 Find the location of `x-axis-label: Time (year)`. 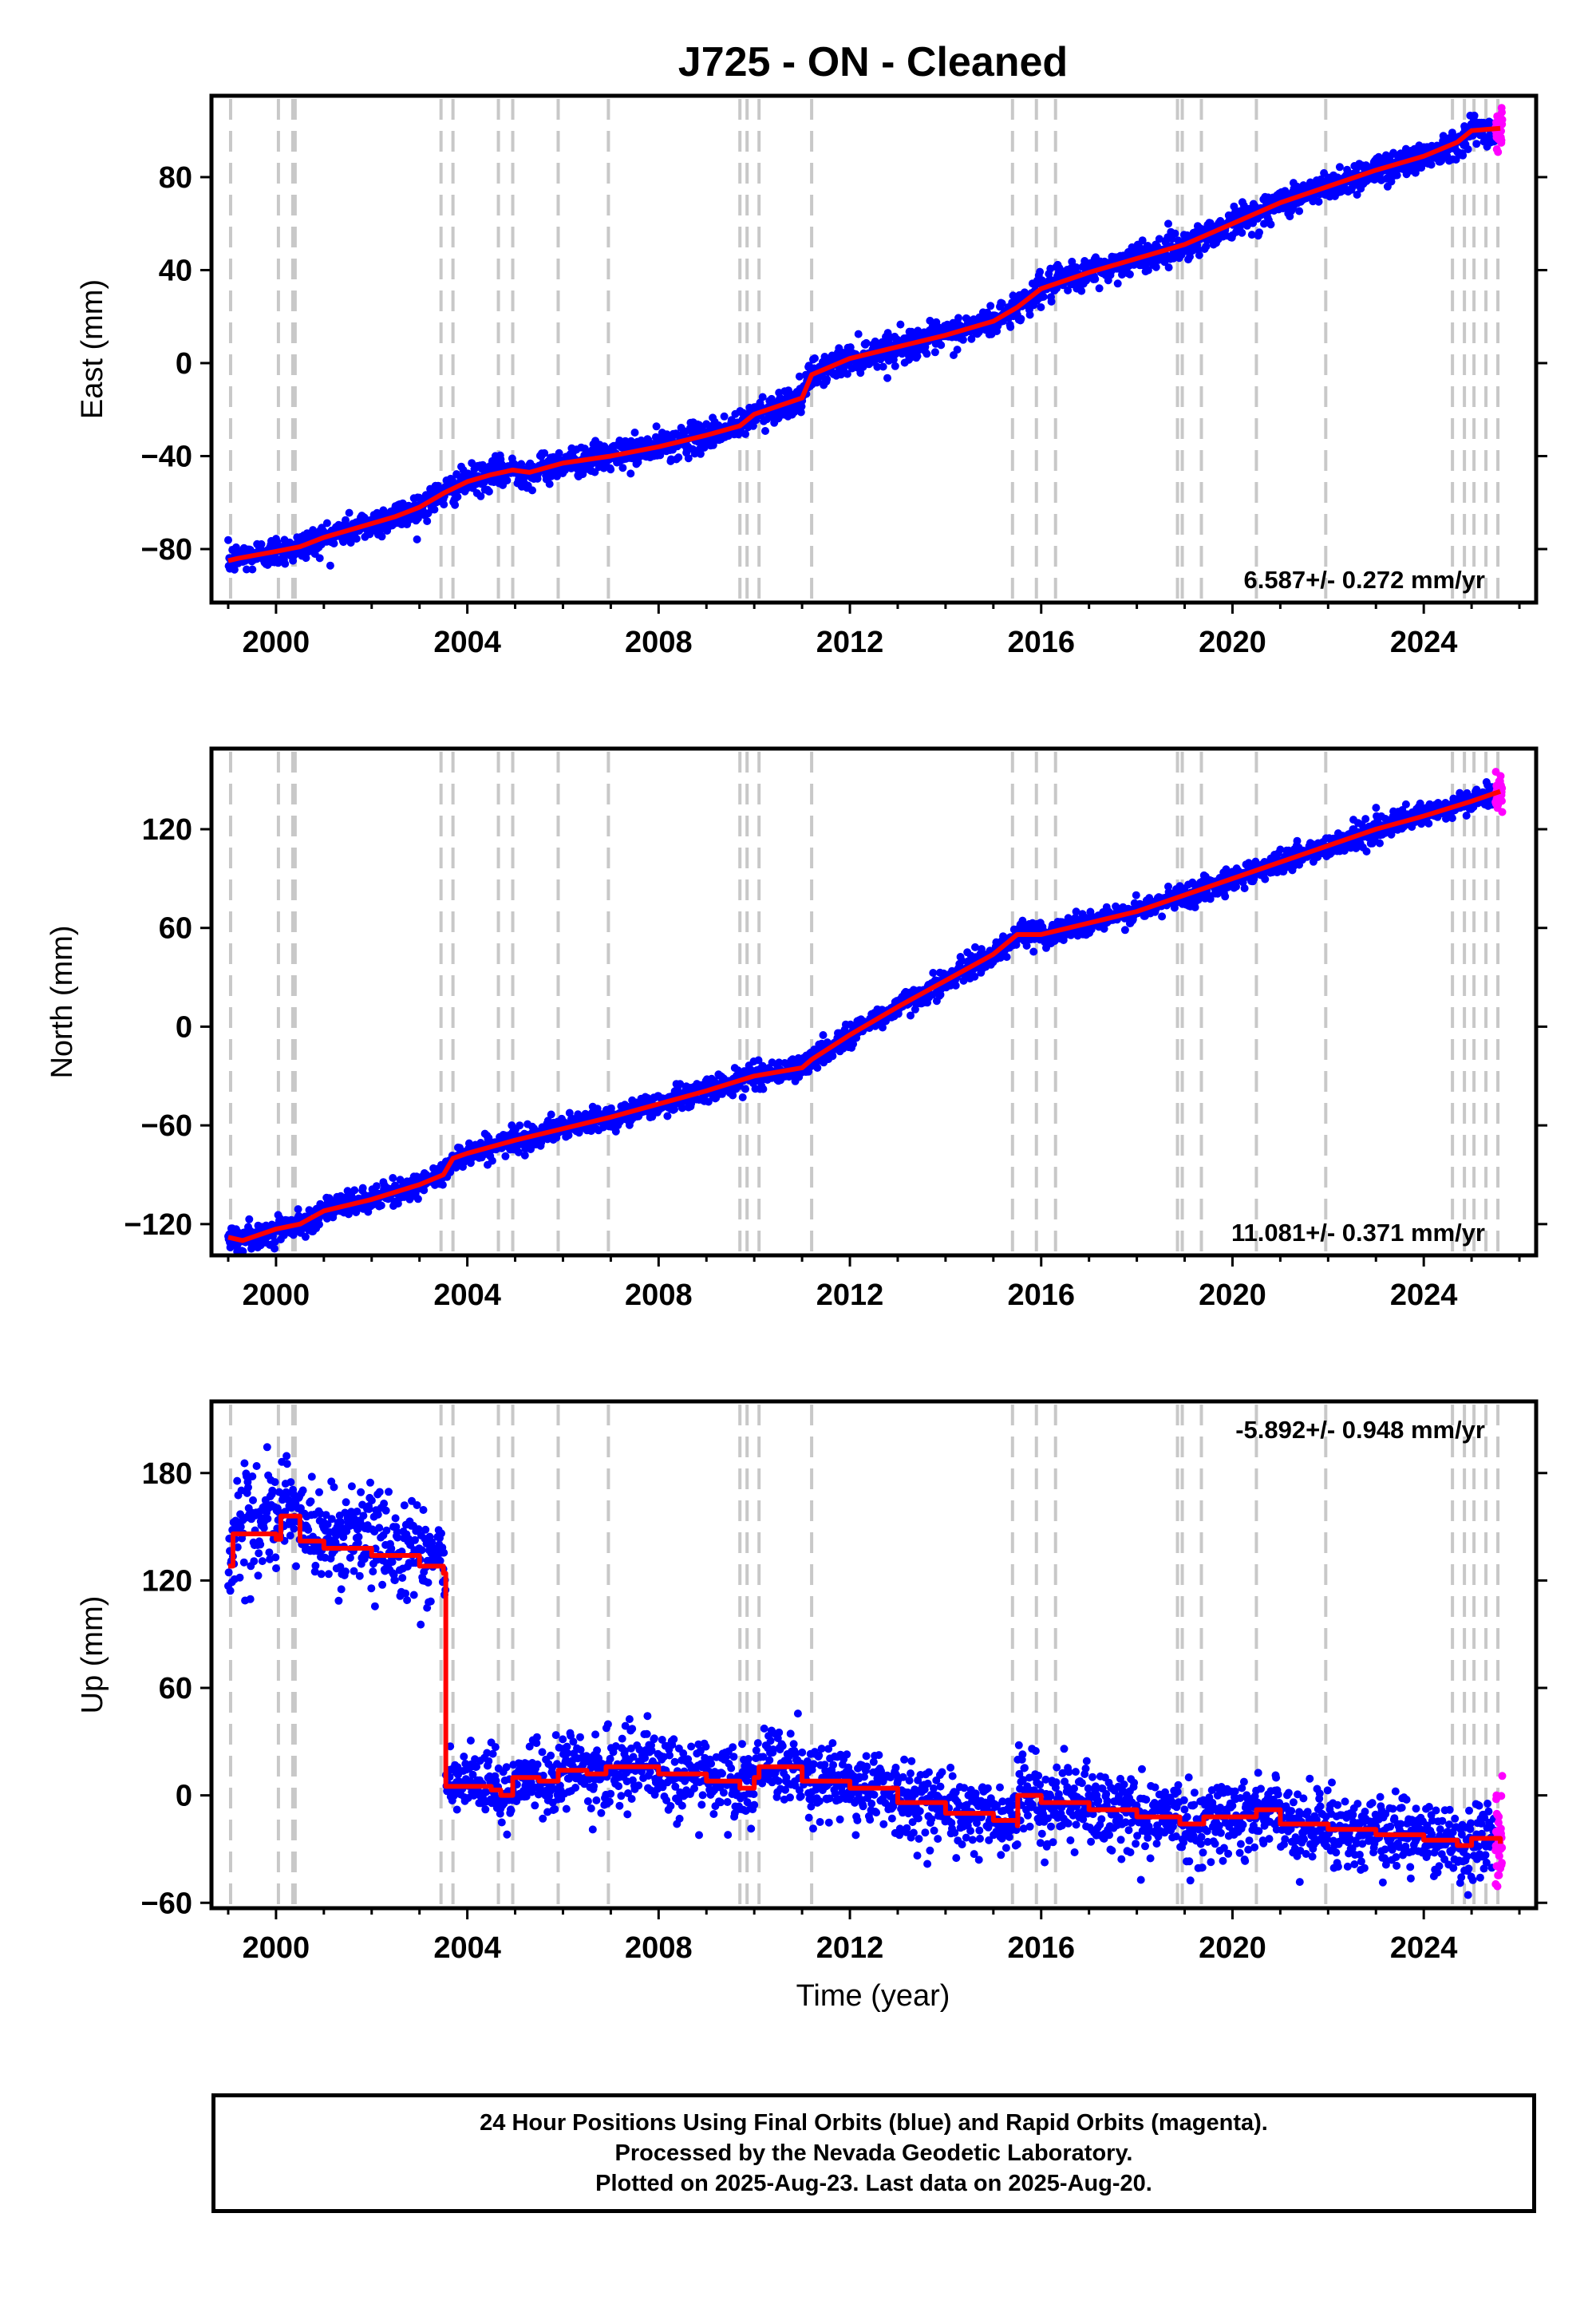

x-axis-label: Time (year) is located at coordinates (873, 1996).